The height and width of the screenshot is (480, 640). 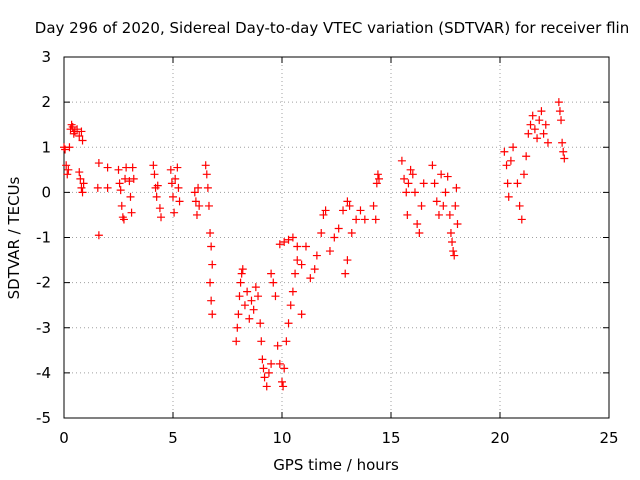 I want to click on x-tick-label: 25, so click(x=608, y=438).